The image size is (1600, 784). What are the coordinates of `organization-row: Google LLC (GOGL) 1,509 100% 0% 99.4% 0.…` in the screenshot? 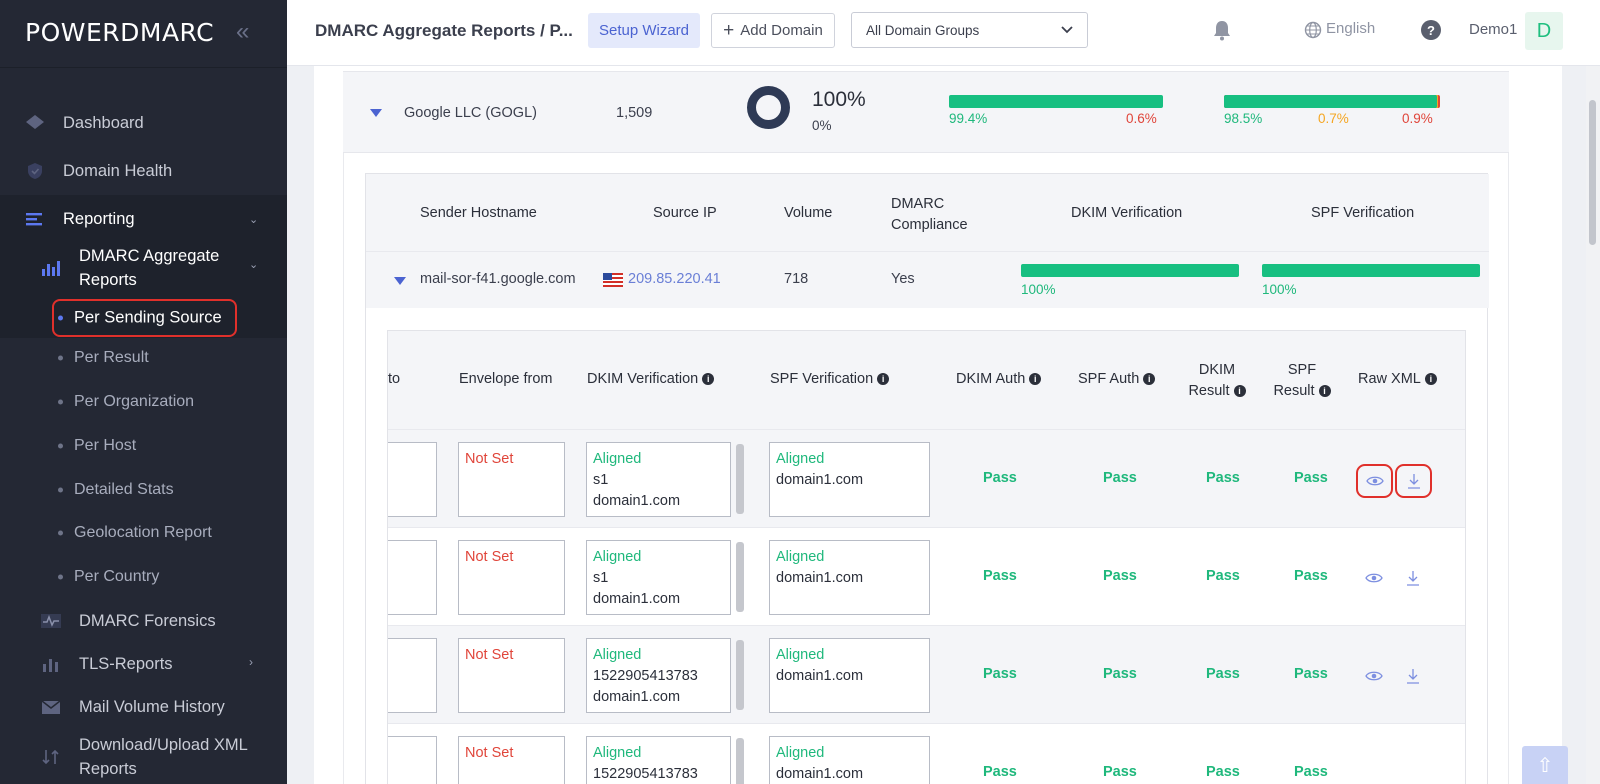 It's located at (926, 112).